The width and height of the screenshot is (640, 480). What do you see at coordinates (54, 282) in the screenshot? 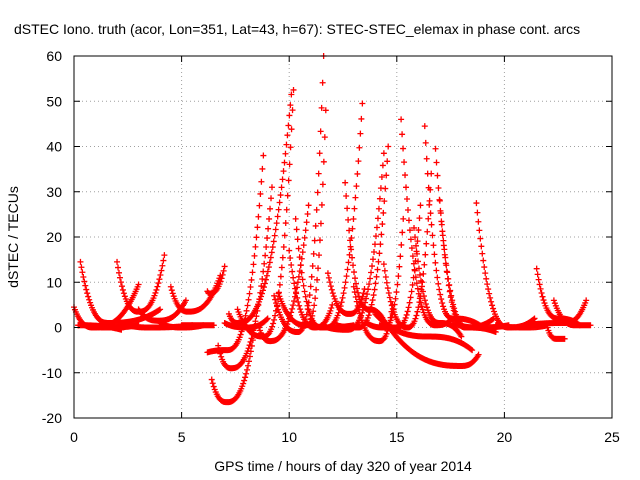
I see `y-tick-label: 10` at bounding box center [54, 282].